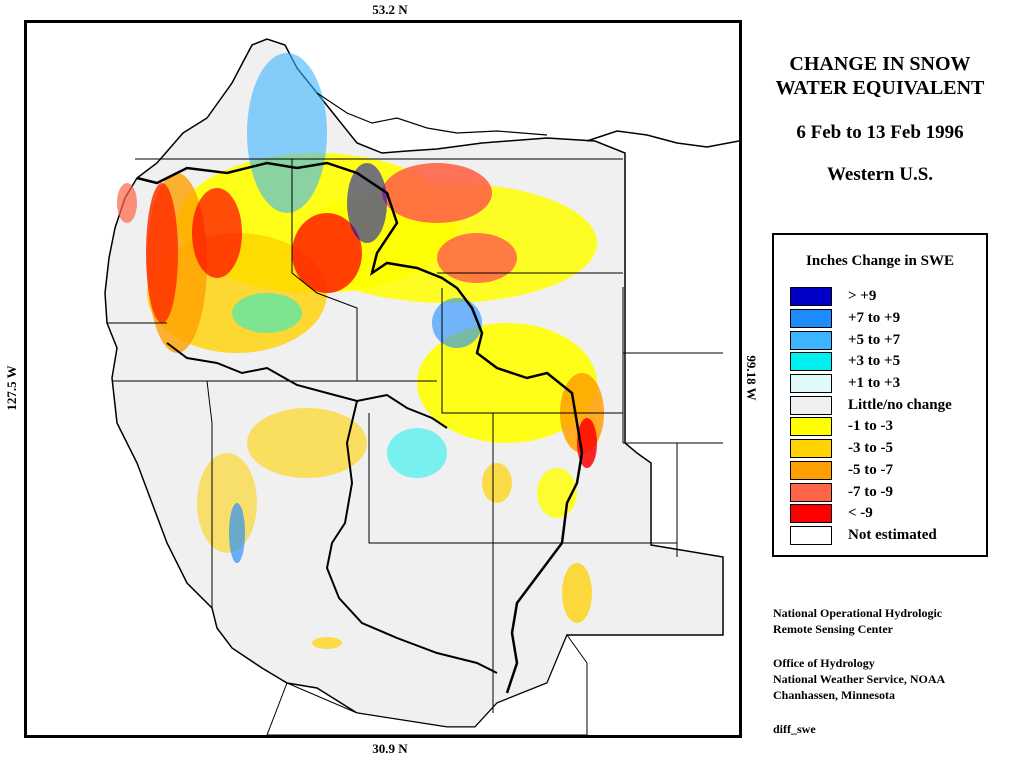 The image size is (1018, 768). I want to click on region-label: Western U.S., so click(880, 174).